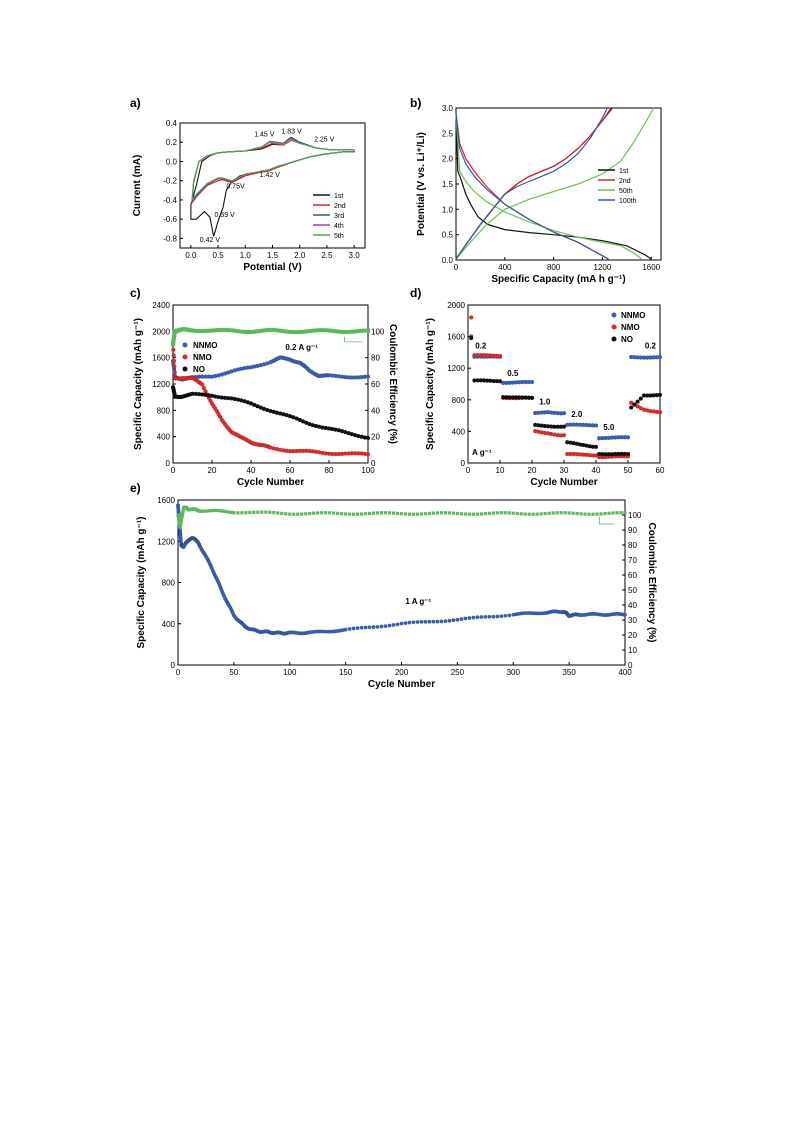 This screenshot has width=793, height=1121. I want to click on y-tick-label: 1.0, so click(448, 209).